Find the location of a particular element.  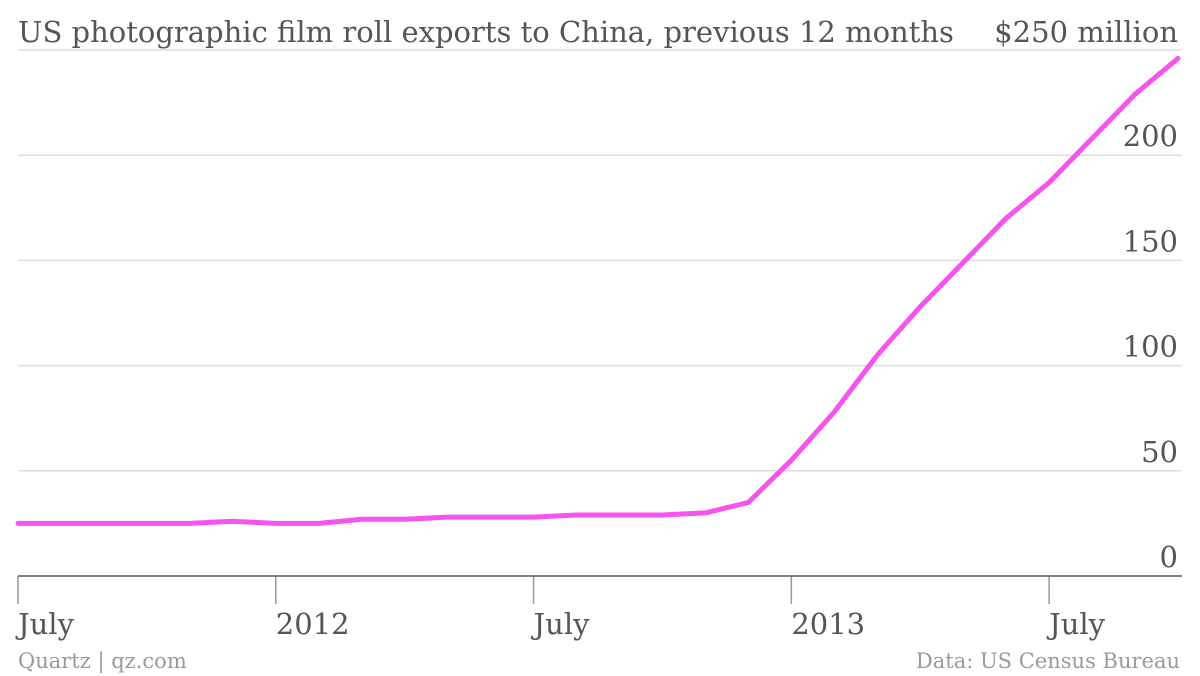

y-tick-labels: 0 50 100 150 200 is located at coordinates (1150, 346).